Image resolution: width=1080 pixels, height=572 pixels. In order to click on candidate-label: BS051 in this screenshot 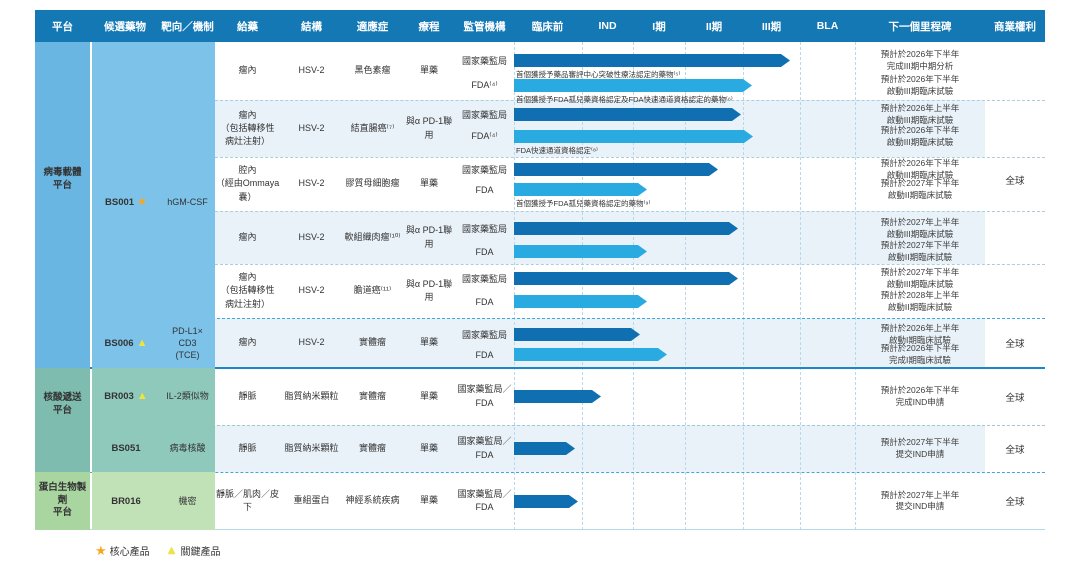, I will do `click(126, 448)`.